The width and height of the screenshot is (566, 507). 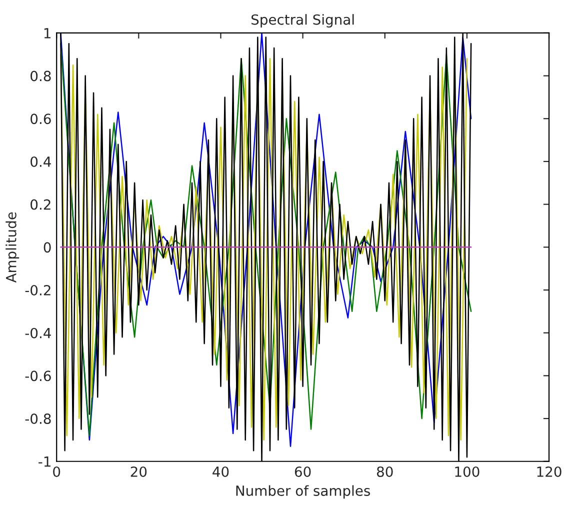 I want to click on x-axis-title: Number of samples, so click(x=303, y=492).